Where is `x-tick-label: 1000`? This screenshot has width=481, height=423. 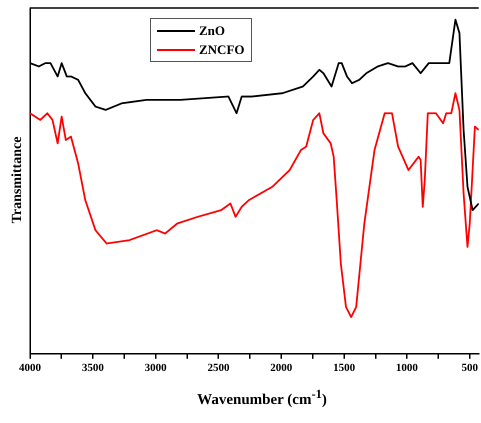
x-tick-label: 1000 is located at coordinates (407, 368).